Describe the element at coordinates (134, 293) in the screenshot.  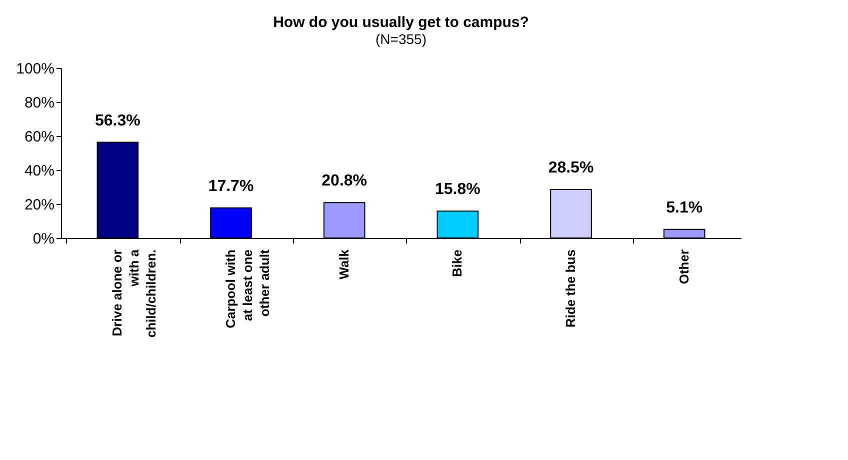
I see `x-tick-label: Drive alone or with a child/children.` at that location.